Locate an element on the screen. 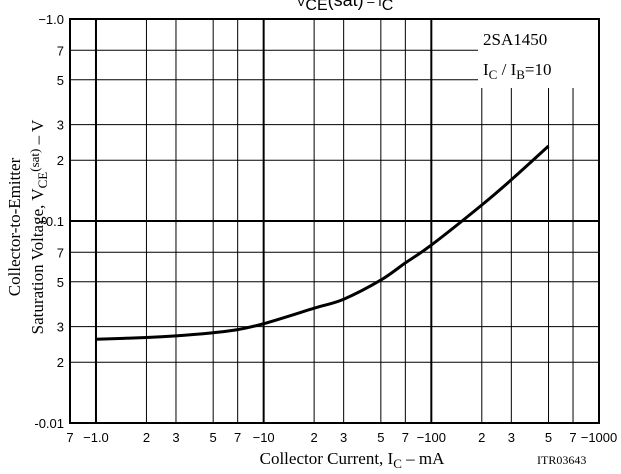 The image size is (621, 474). annotation-condition: IC / IB=10 is located at coordinates (517, 71).